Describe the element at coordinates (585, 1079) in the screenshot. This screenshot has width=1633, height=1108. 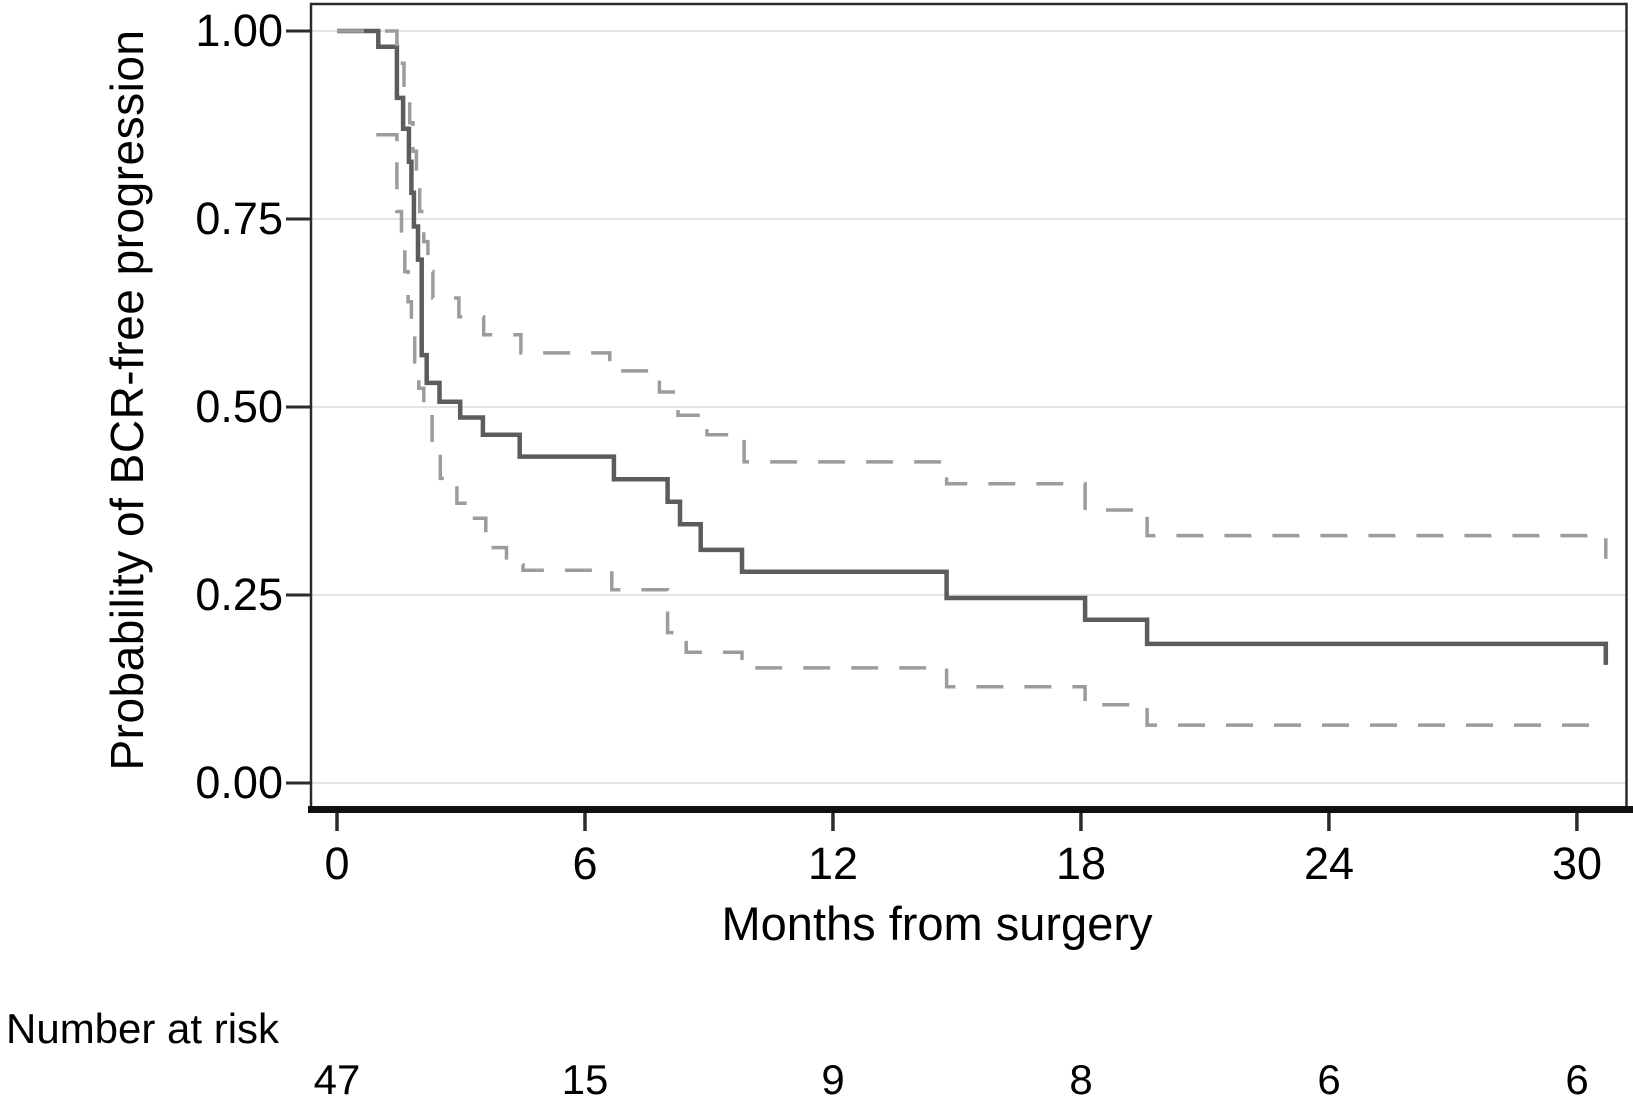
I see `risk-count-month-6: 15` at that location.